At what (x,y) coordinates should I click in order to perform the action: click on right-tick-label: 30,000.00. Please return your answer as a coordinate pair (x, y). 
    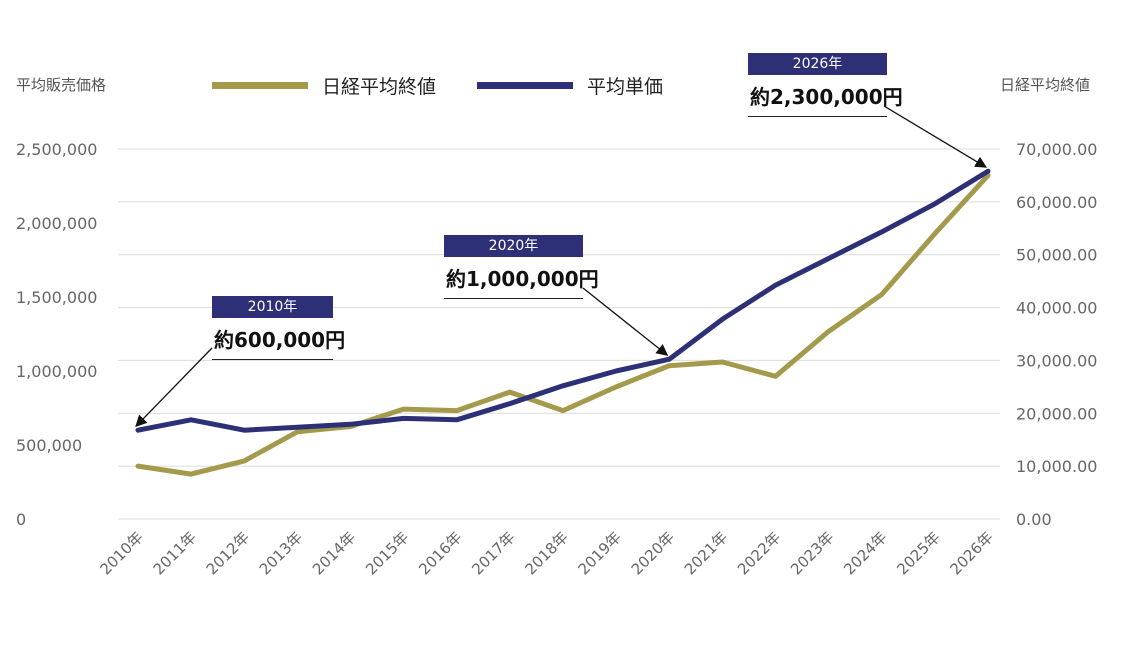
    Looking at the image, I should click on (1056, 360).